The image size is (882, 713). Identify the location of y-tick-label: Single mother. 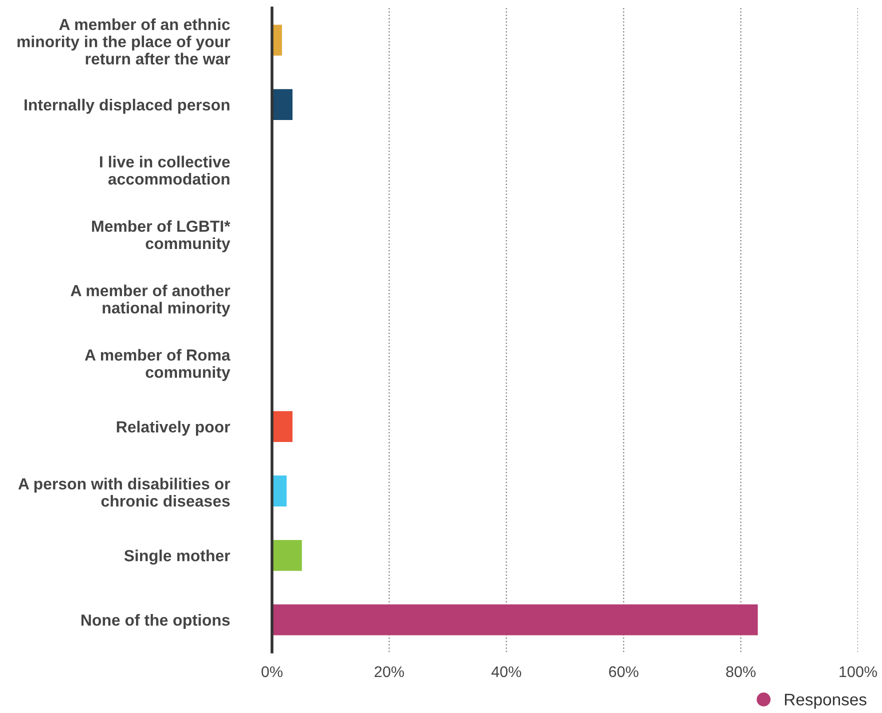
(177, 557).